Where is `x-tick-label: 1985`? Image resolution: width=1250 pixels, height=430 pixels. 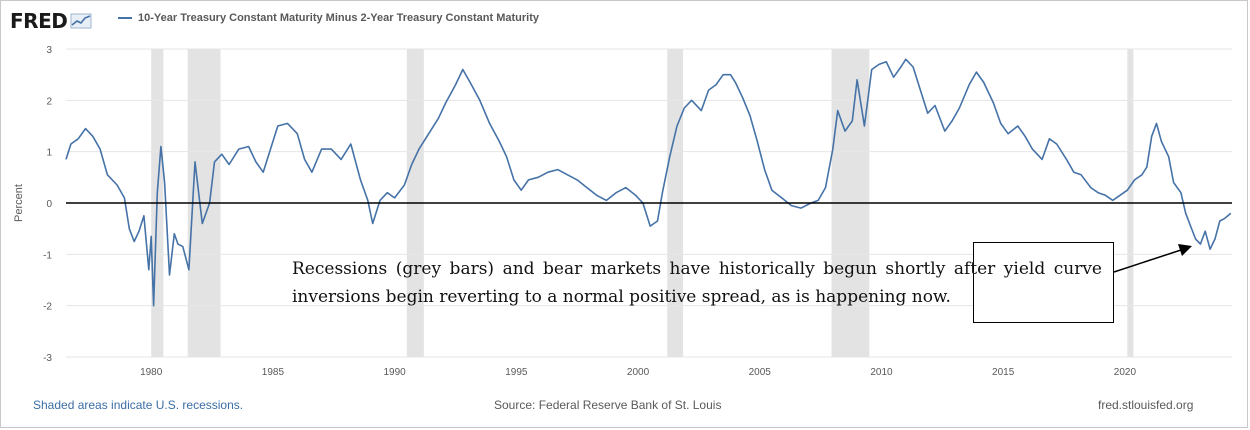 x-tick-label: 1985 is located at coordinates (273, 372).